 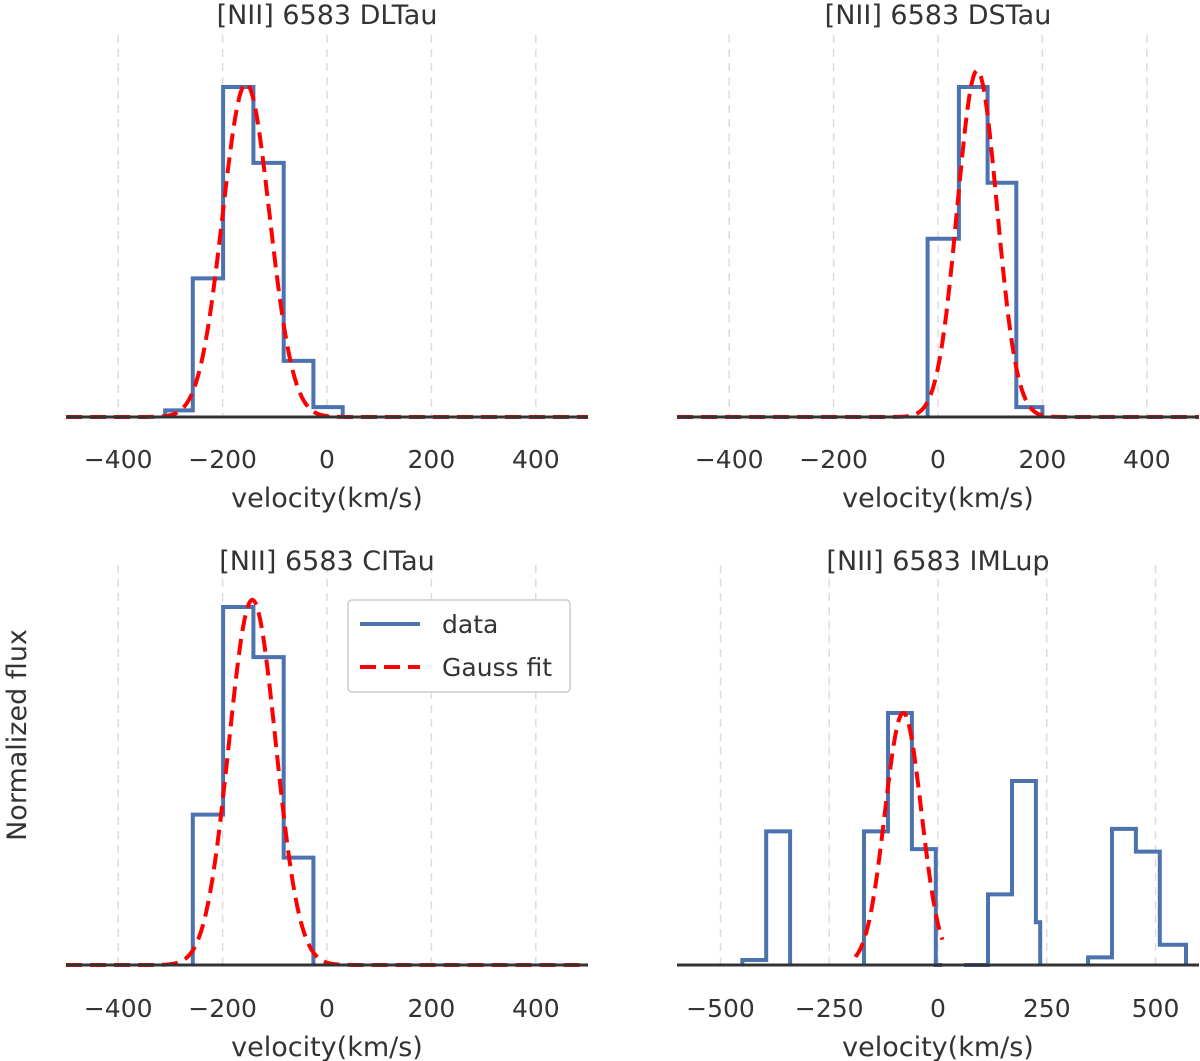 What do you see at coordinates (829, 1008) in the screenshot?
I see `x-tick-label: −250` at bounding box center [829, 1008].